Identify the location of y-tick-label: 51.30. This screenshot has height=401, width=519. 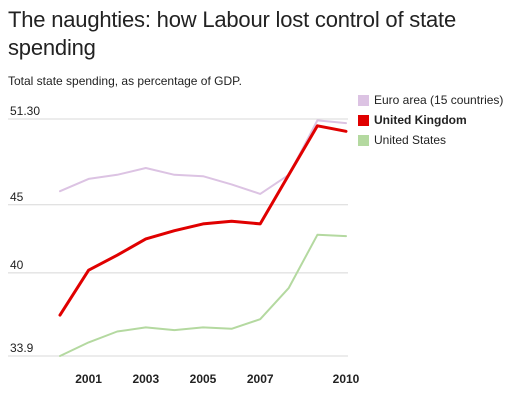
(25, 111).